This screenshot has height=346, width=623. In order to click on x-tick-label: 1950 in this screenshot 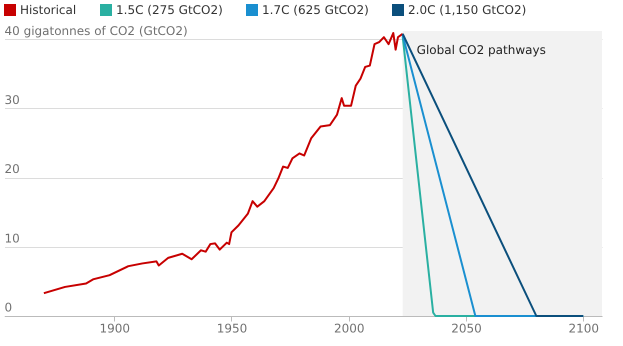, I will do `click(232, 329)`.